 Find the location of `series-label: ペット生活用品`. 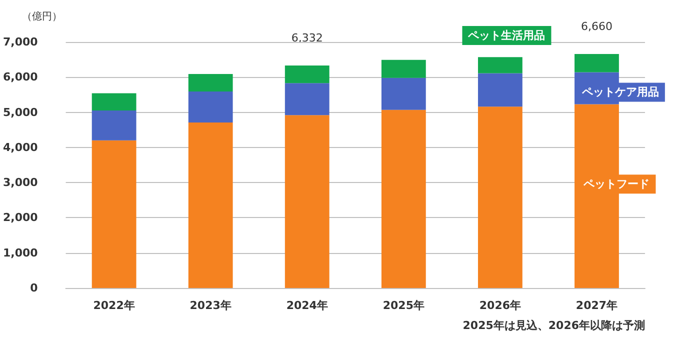

series-label: ペット生活用品 is located at coordinates (506, 35).